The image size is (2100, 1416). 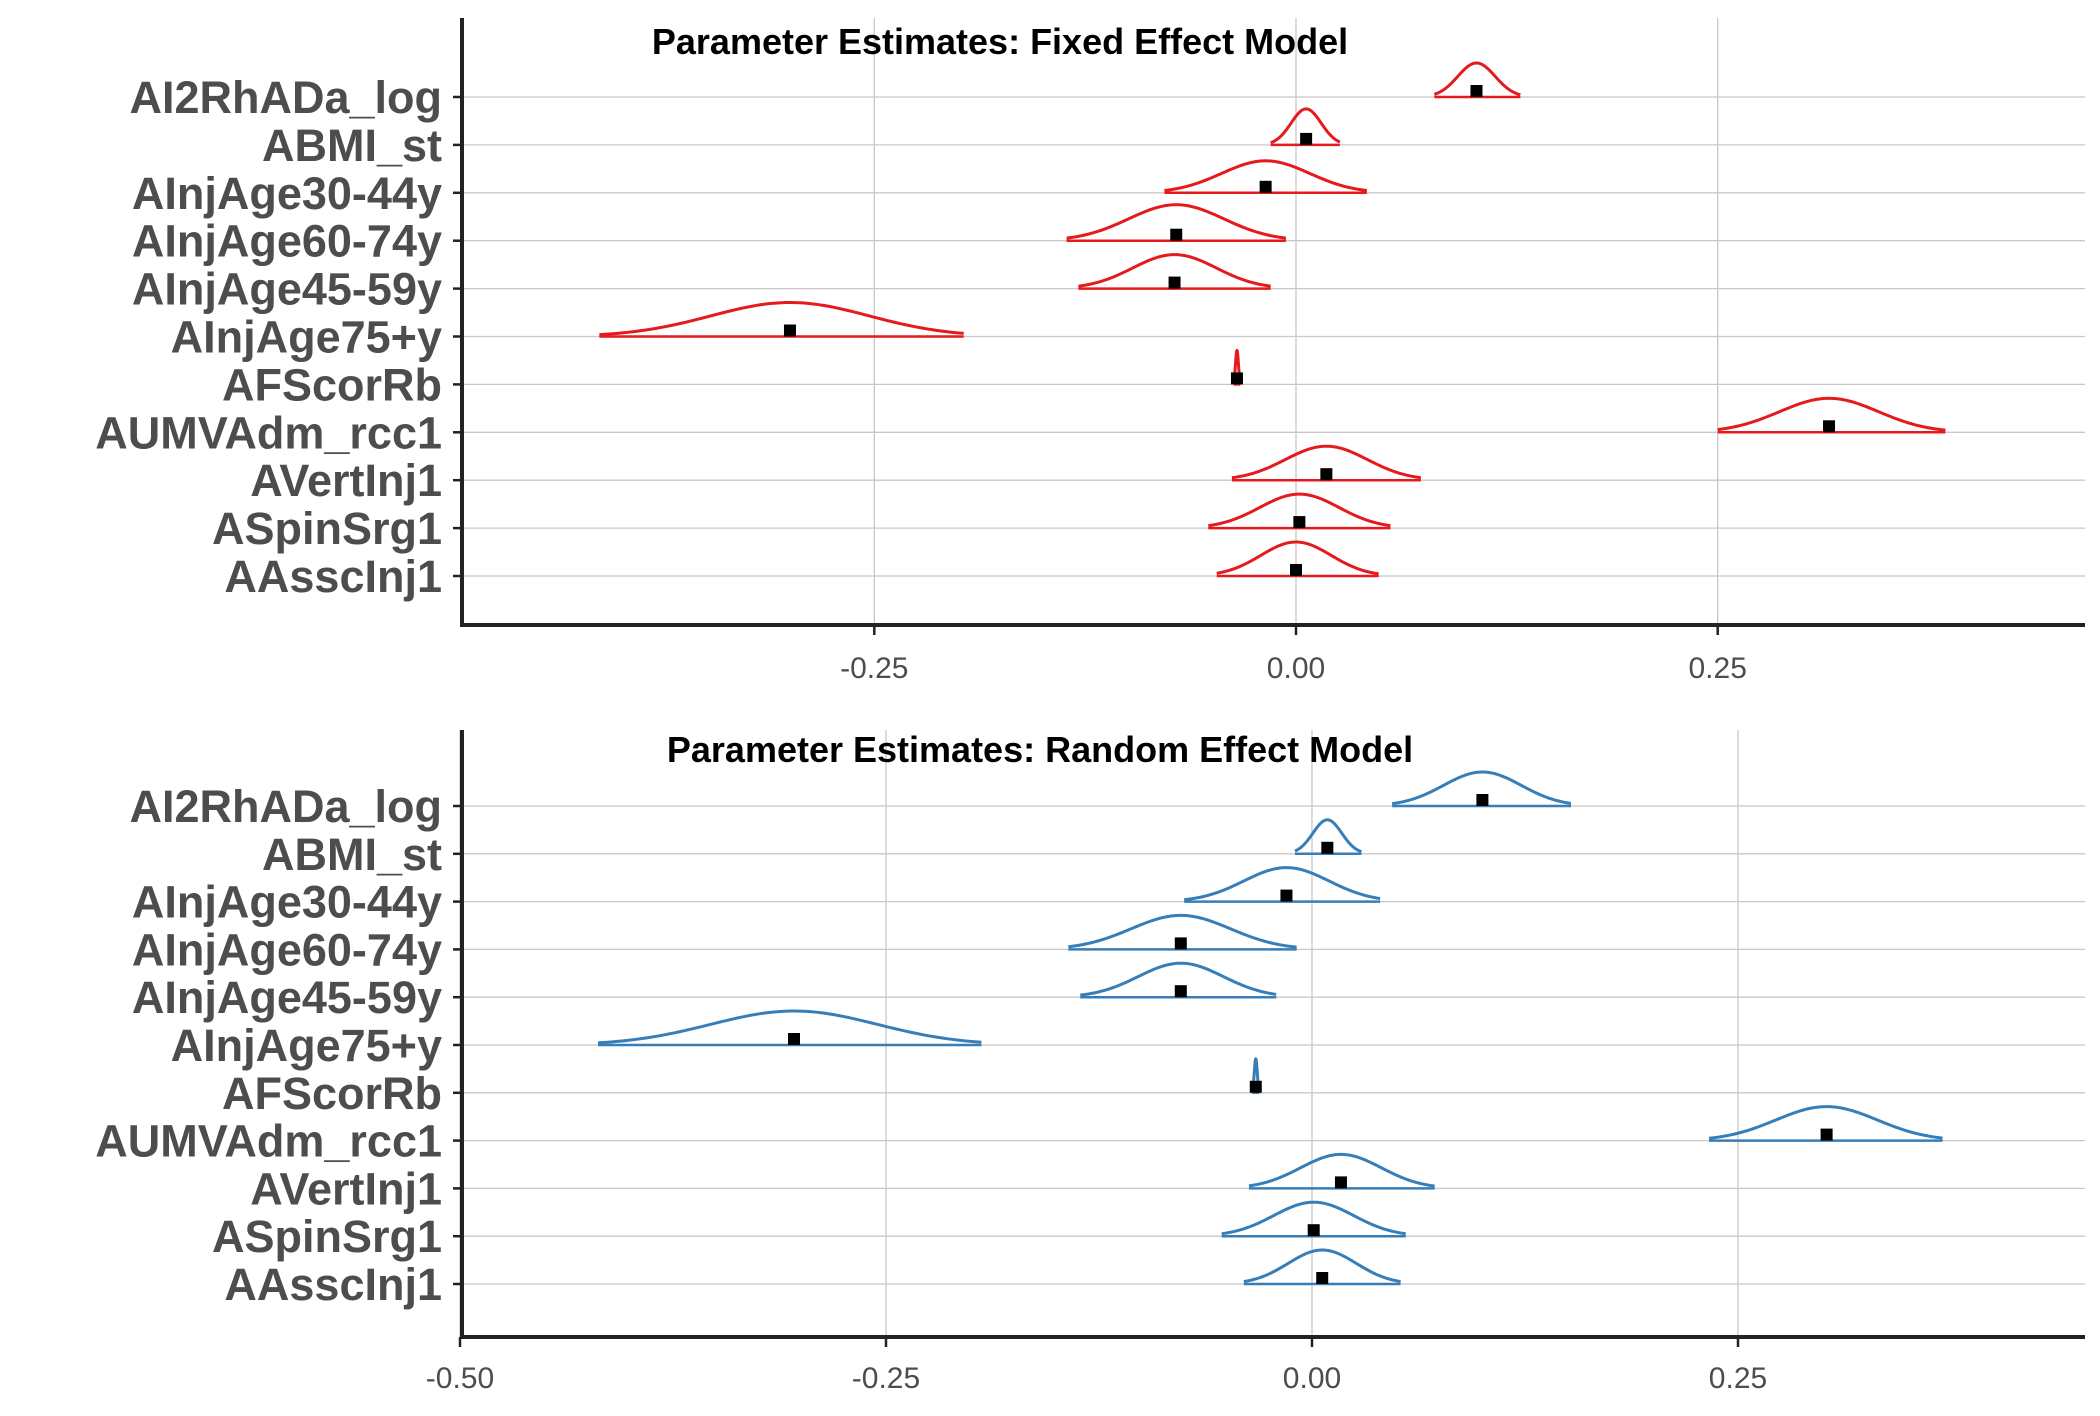 I want to click on x-tick-label: -0.50, so click(x=460, y=1378).